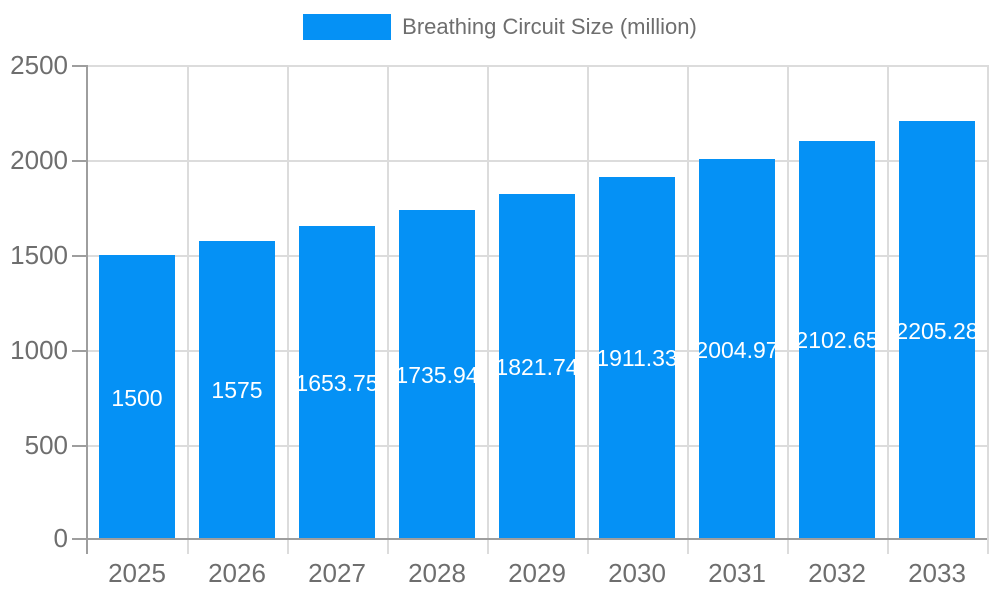 The width and height of the screenshot is (1000, 600). I want to click on bar-value-label: 1575, so click(237, 390).